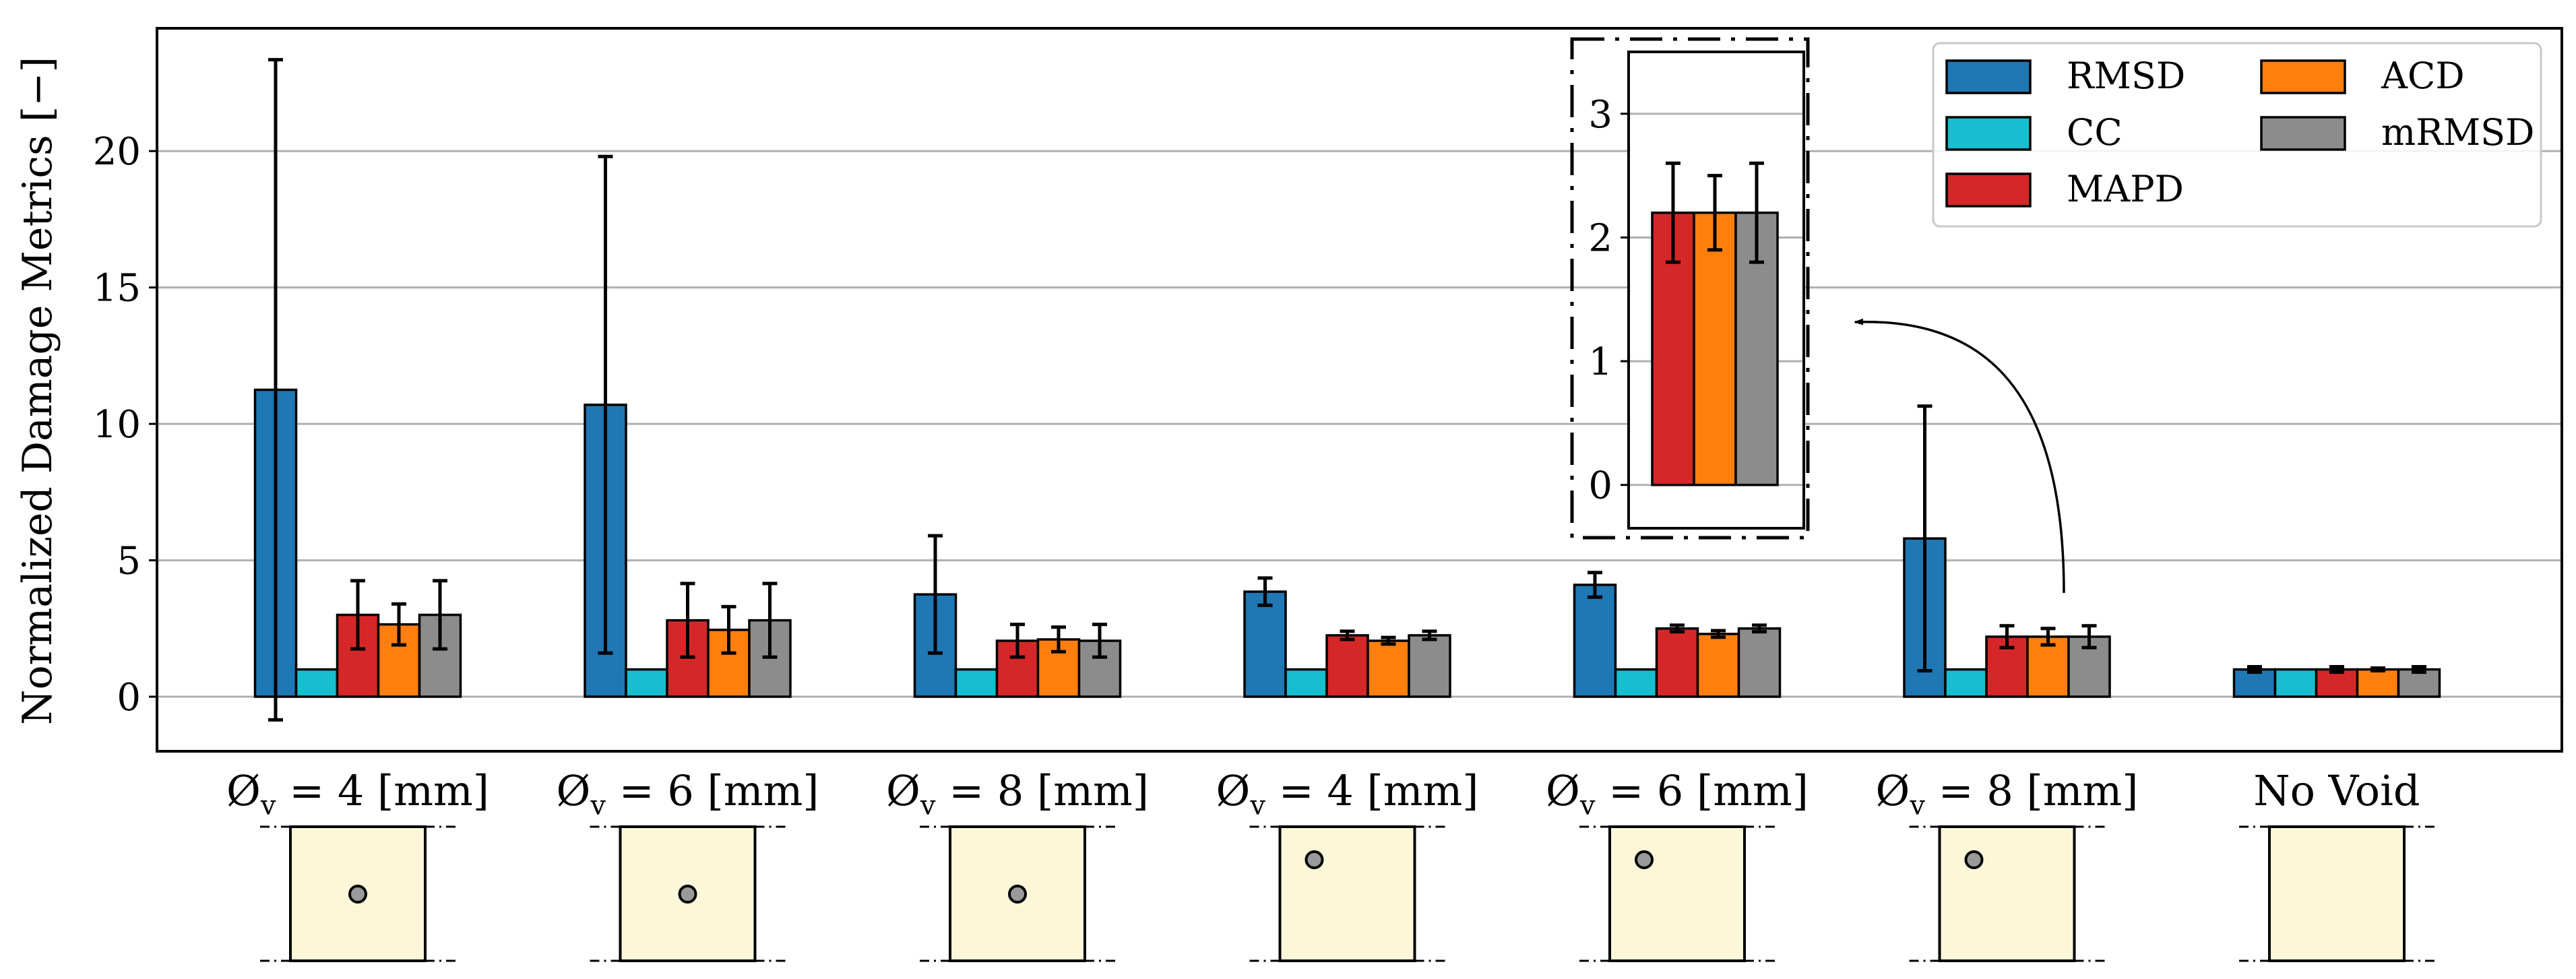  Describe the element at coordinates (2065, 76) in the screenshot. I see `legend-item-rmsd: RMSD` at that location.